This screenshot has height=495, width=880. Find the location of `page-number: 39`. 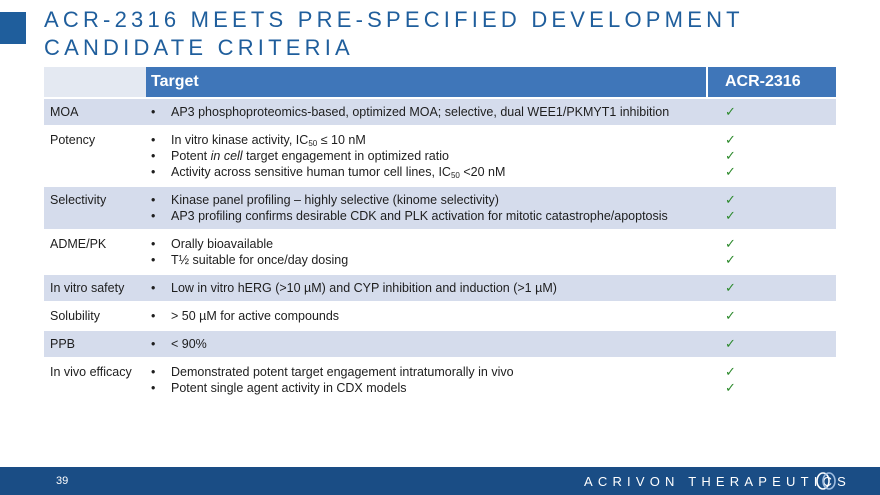

page-number: 39 is located at coordinates (62, 481).